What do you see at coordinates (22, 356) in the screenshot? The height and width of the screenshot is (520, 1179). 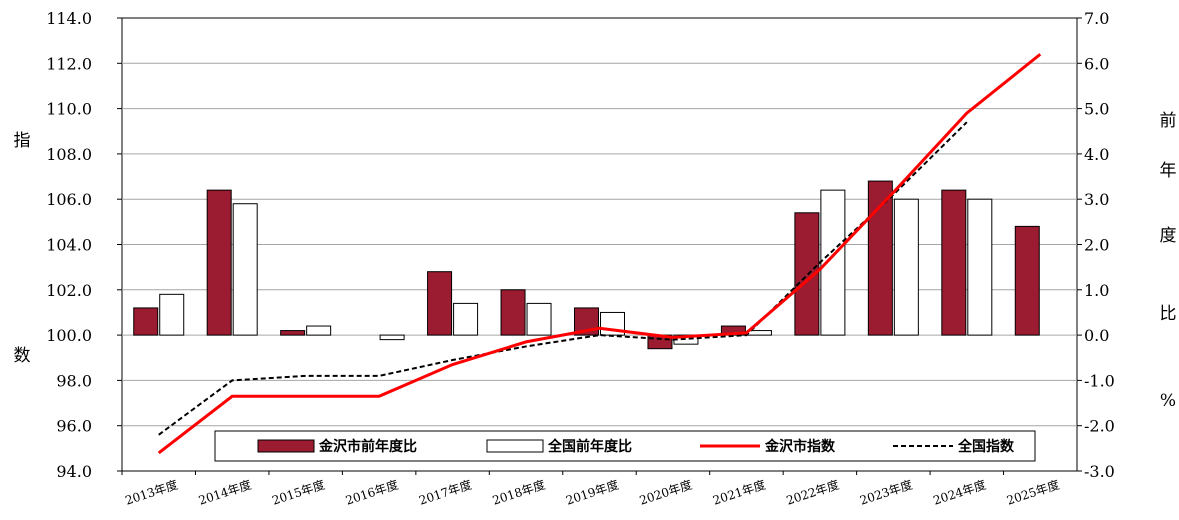 I see `left-axis-label-char: 数` at bounding box center [22, 356].